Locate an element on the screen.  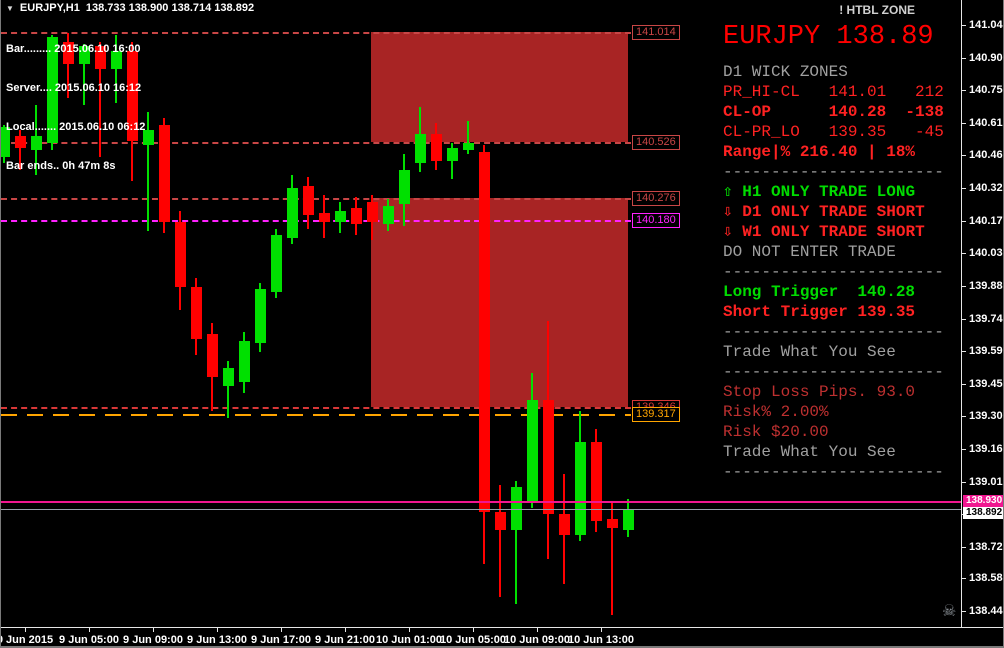
panel-symbol-price: EURJPY 138.89 is located at coordinates (828, 37).